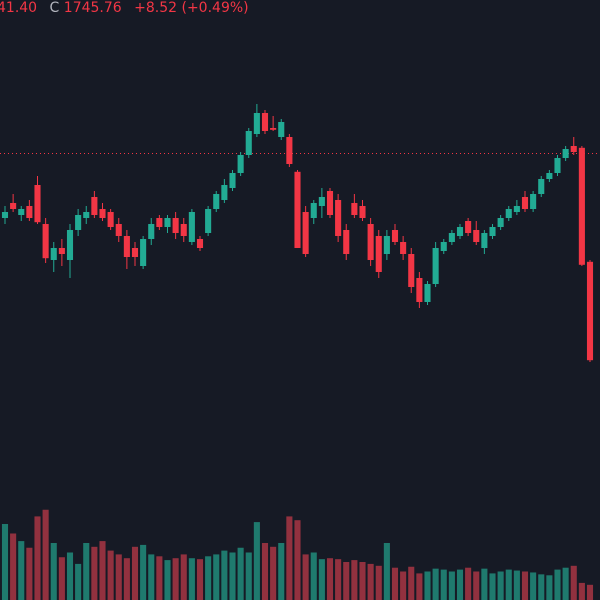 Image resolution: width=600 pixels, height=600 pixels. I want to click on low-value: 41.40, so click(18, 8).